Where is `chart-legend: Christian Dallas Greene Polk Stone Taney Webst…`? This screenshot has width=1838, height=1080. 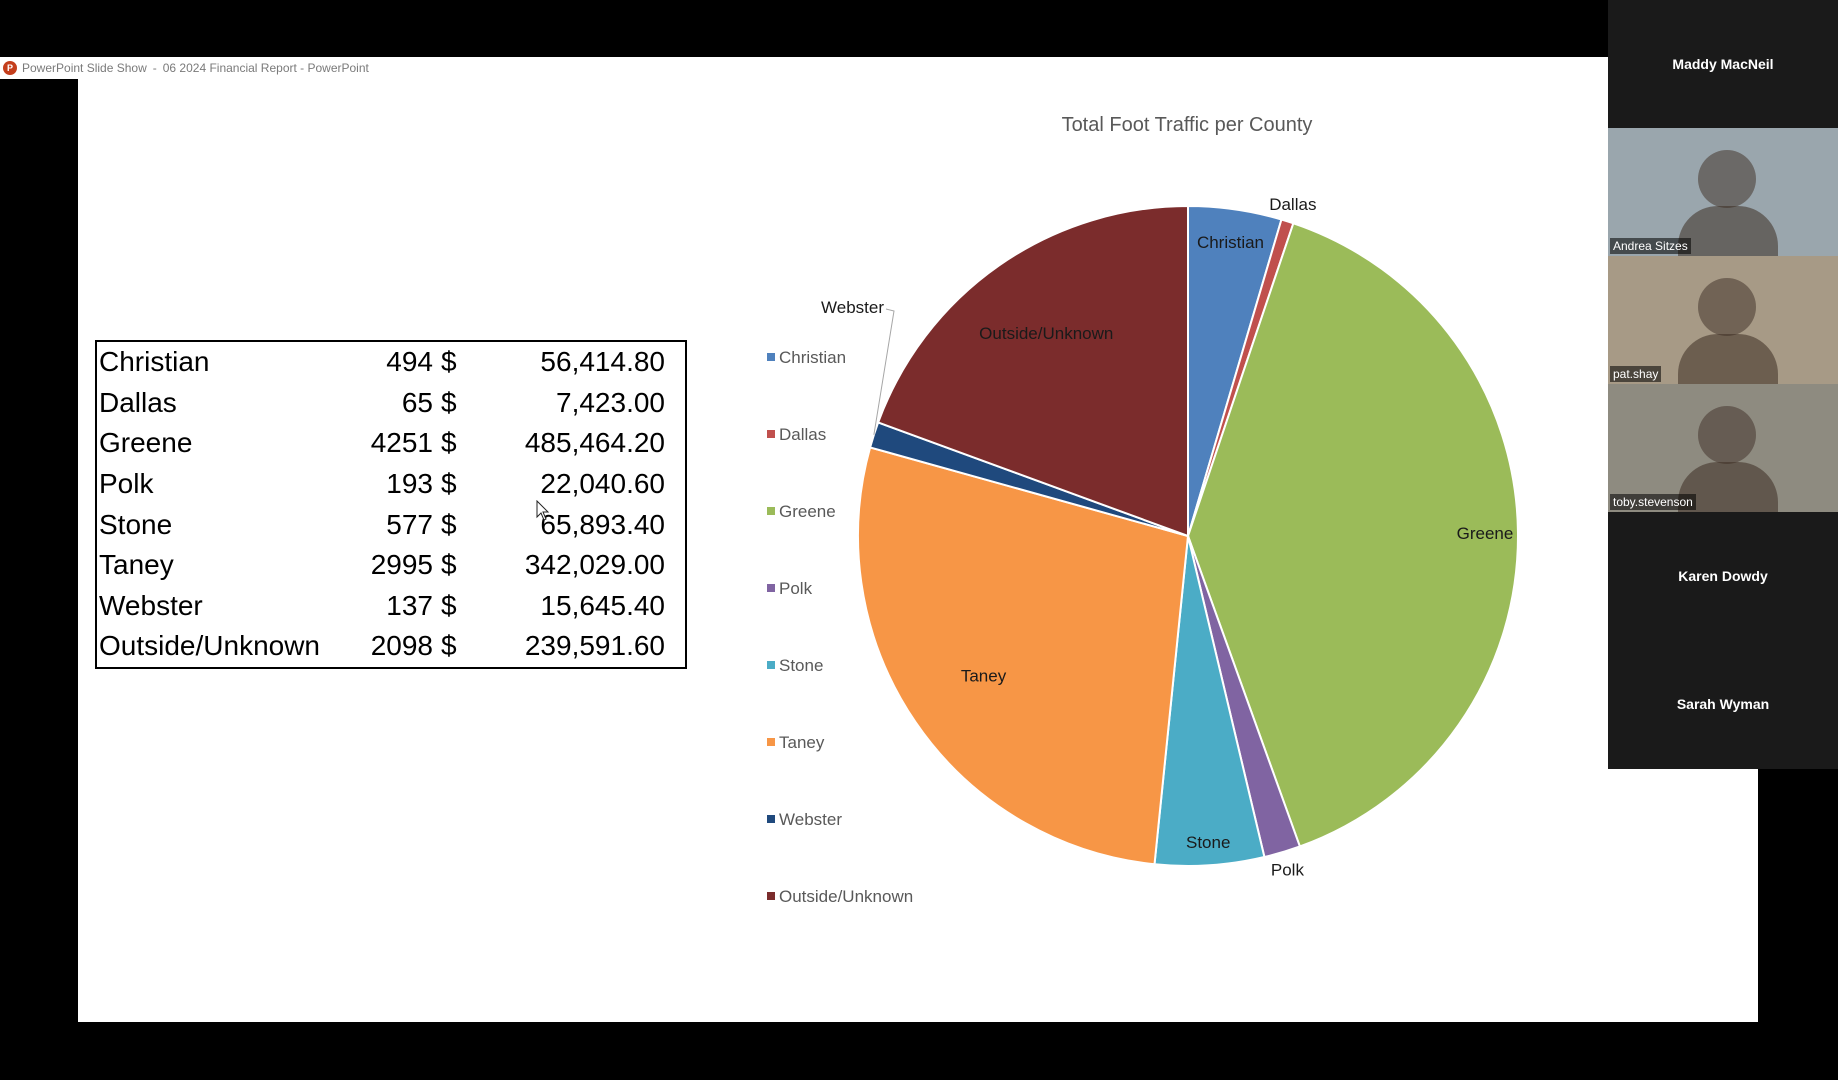 chart-legend: Christian Dallas Greene Polk Stone Taney Webst… is located at coordinates (840, 627).